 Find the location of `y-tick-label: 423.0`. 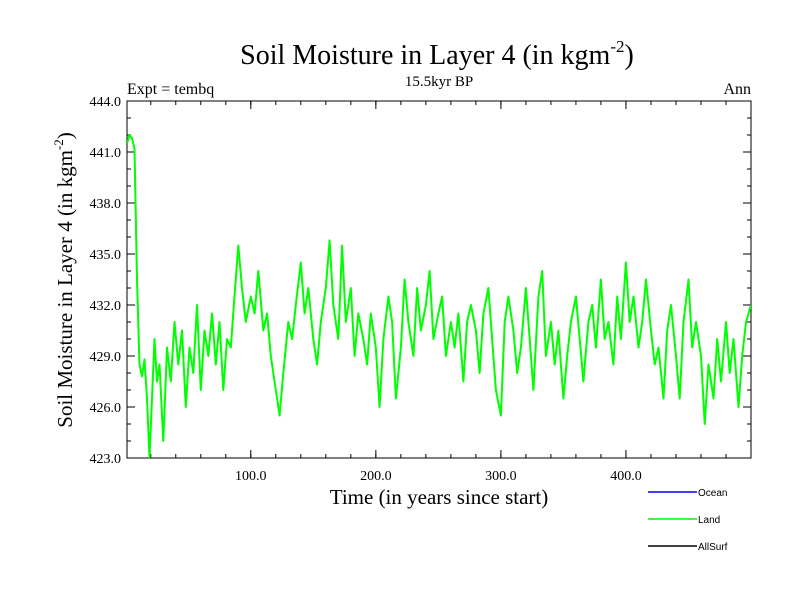

y-tick-label: 423.0 is located at coordinates (106, 459).